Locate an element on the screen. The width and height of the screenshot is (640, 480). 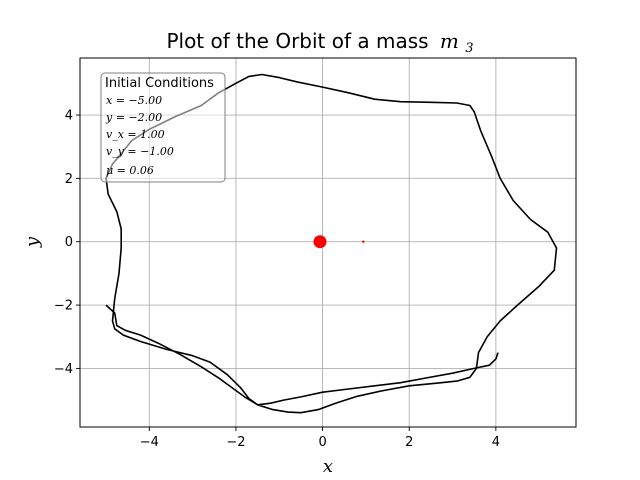
y-tick-label: −4 is located at coordinates (63, 369).